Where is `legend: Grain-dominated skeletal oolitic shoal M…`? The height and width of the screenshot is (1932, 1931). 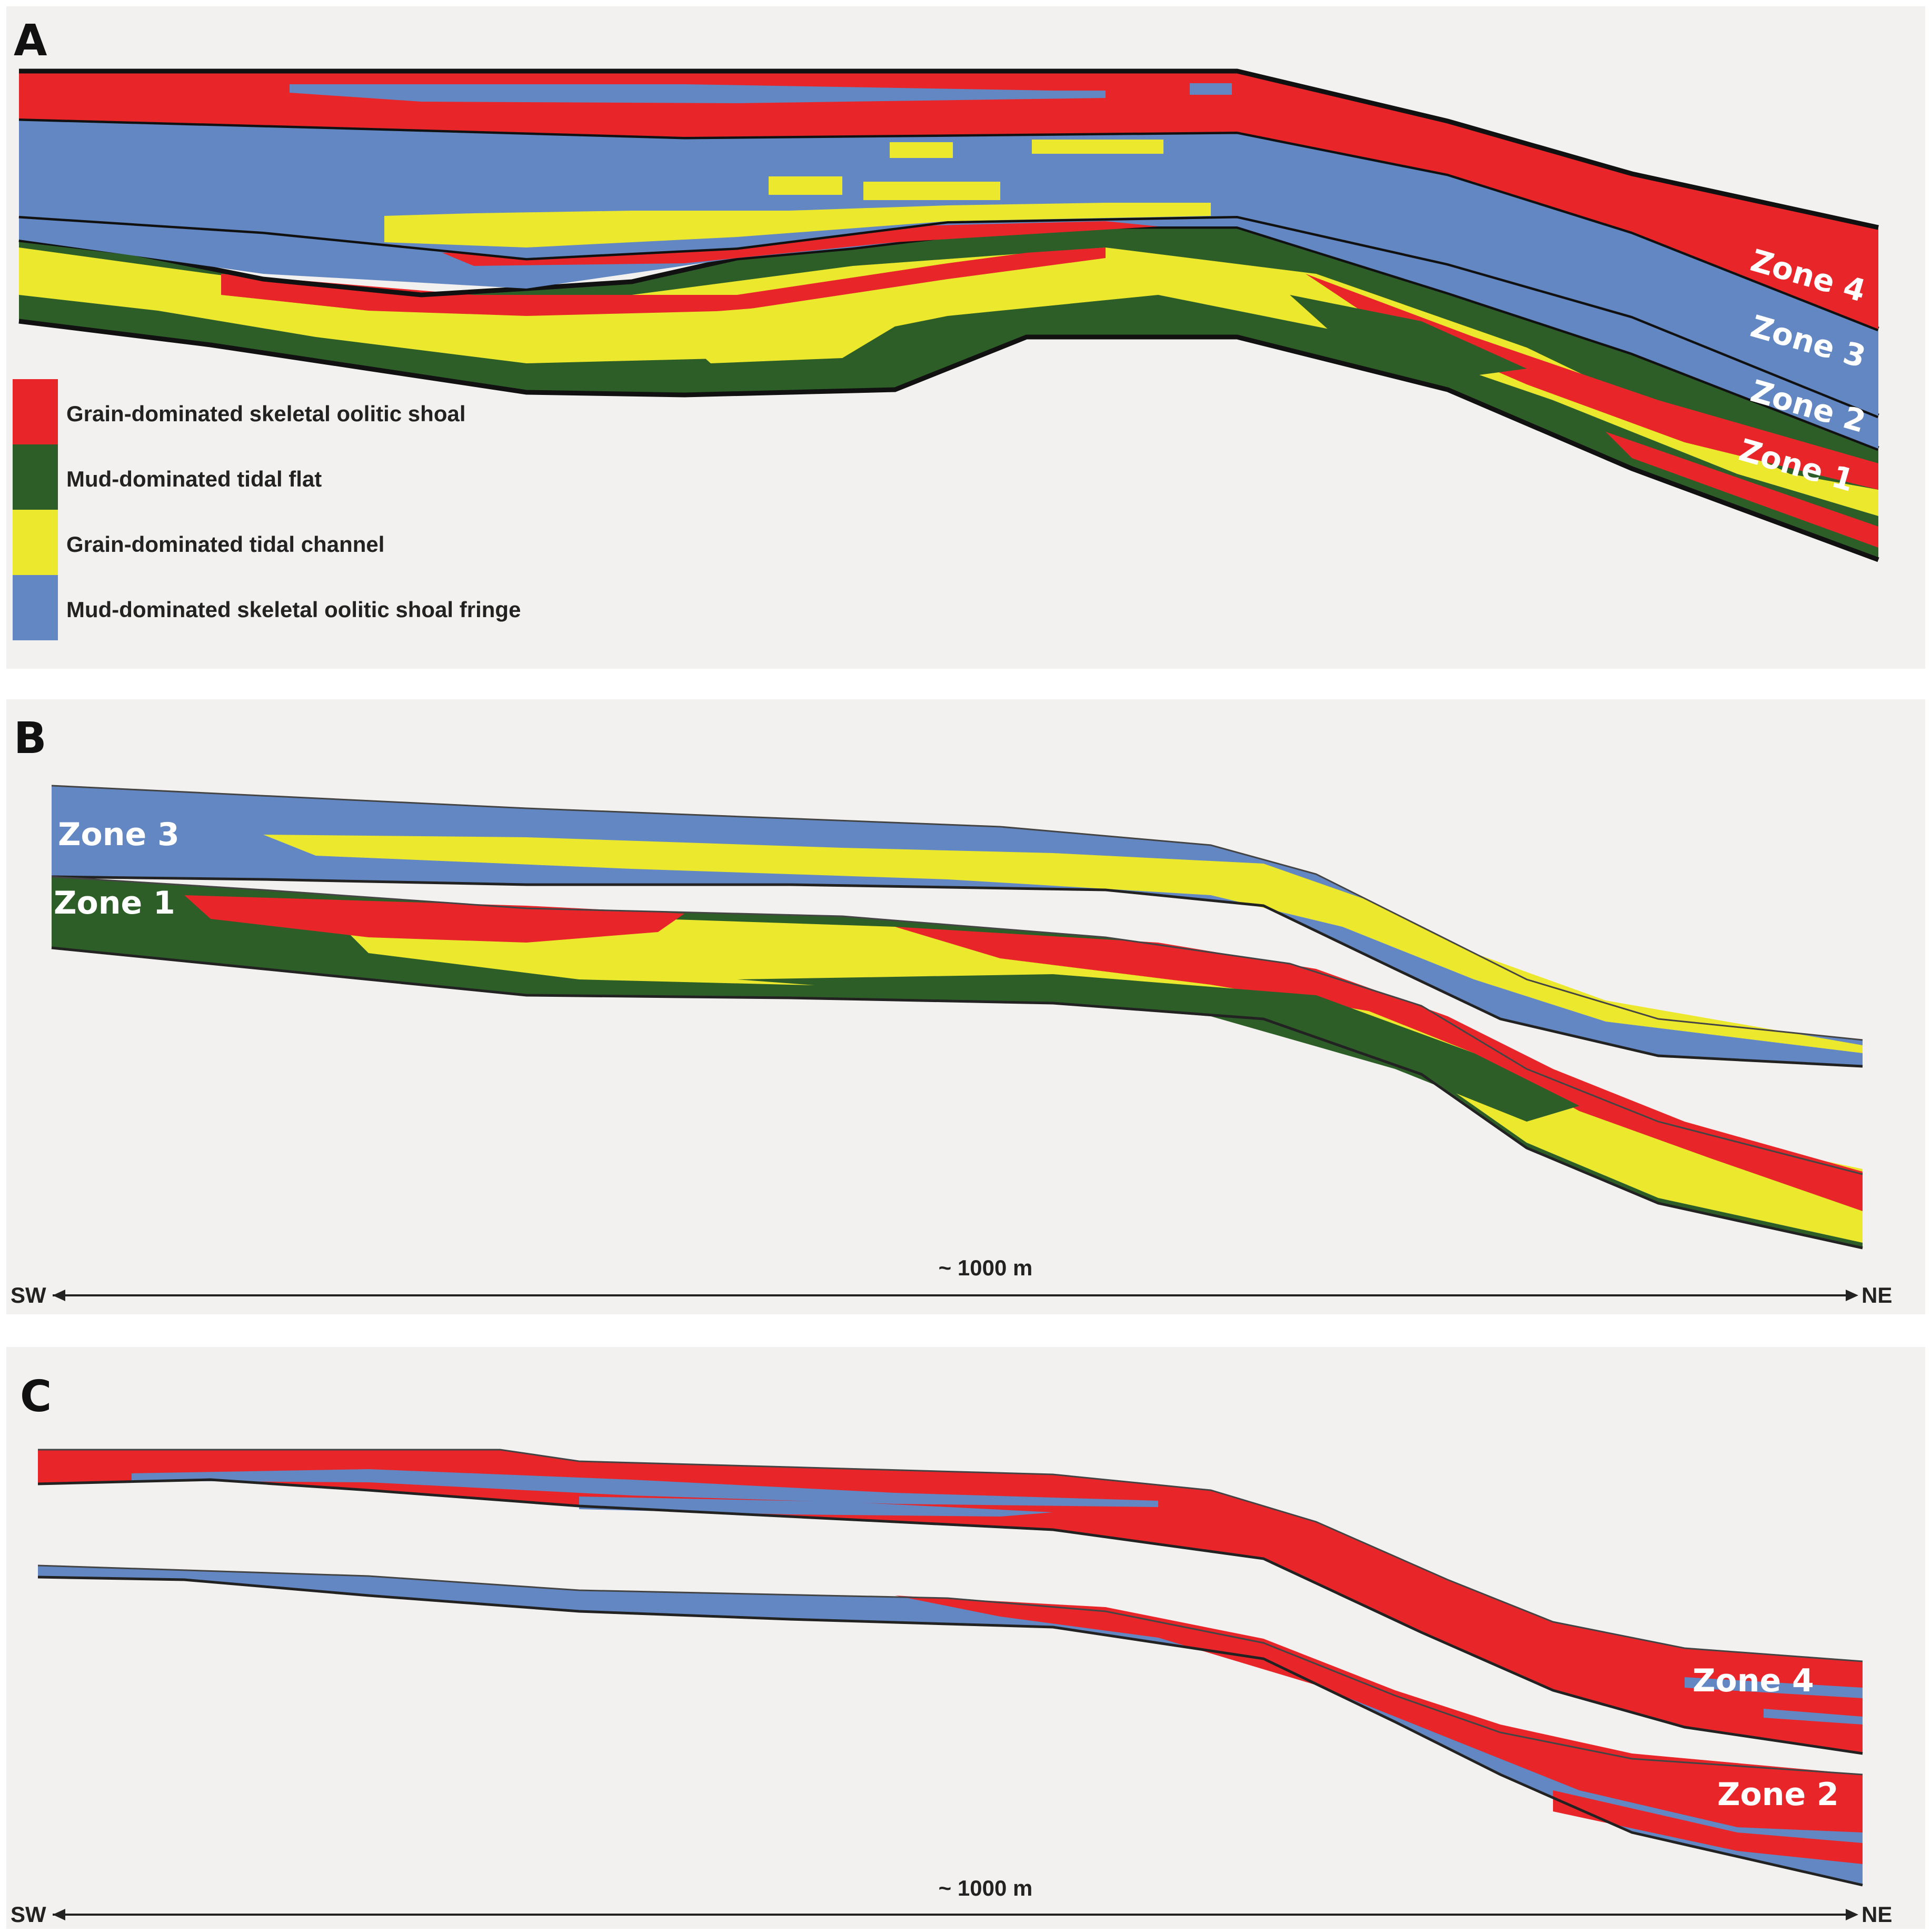 legend: Grain-dominated skeletal oolitic shoal M… is located at coordinates (267, 509).